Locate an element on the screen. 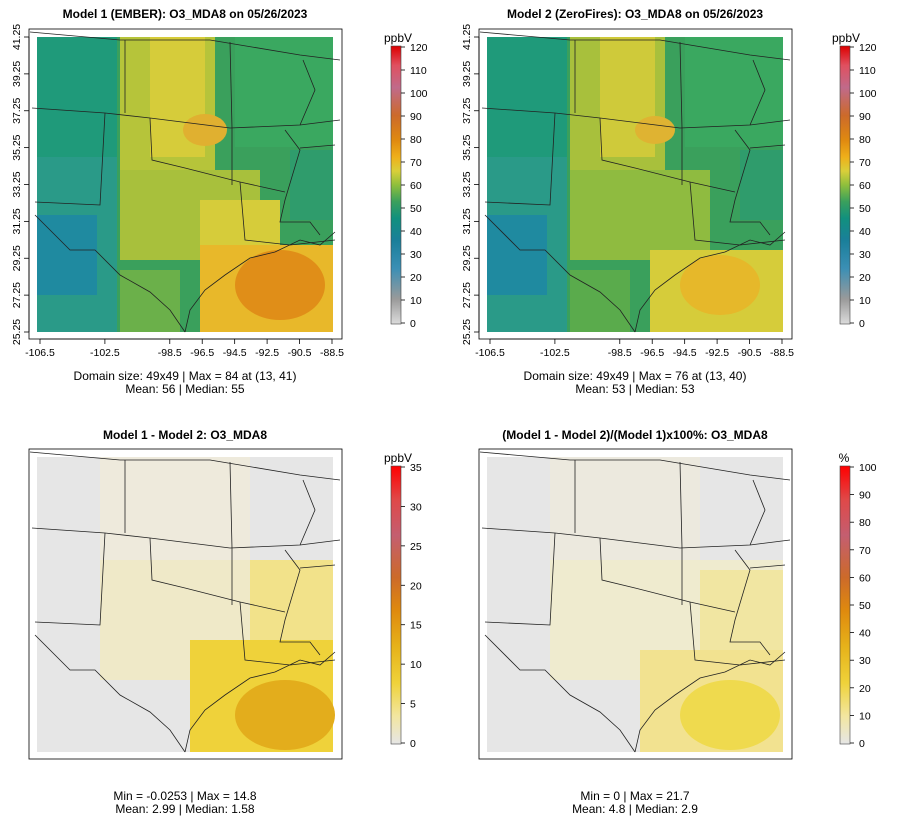 Image resolution: width=900 pixels, height=840 pixels. colorbar-unit: % is located at coordinates (844, 458).